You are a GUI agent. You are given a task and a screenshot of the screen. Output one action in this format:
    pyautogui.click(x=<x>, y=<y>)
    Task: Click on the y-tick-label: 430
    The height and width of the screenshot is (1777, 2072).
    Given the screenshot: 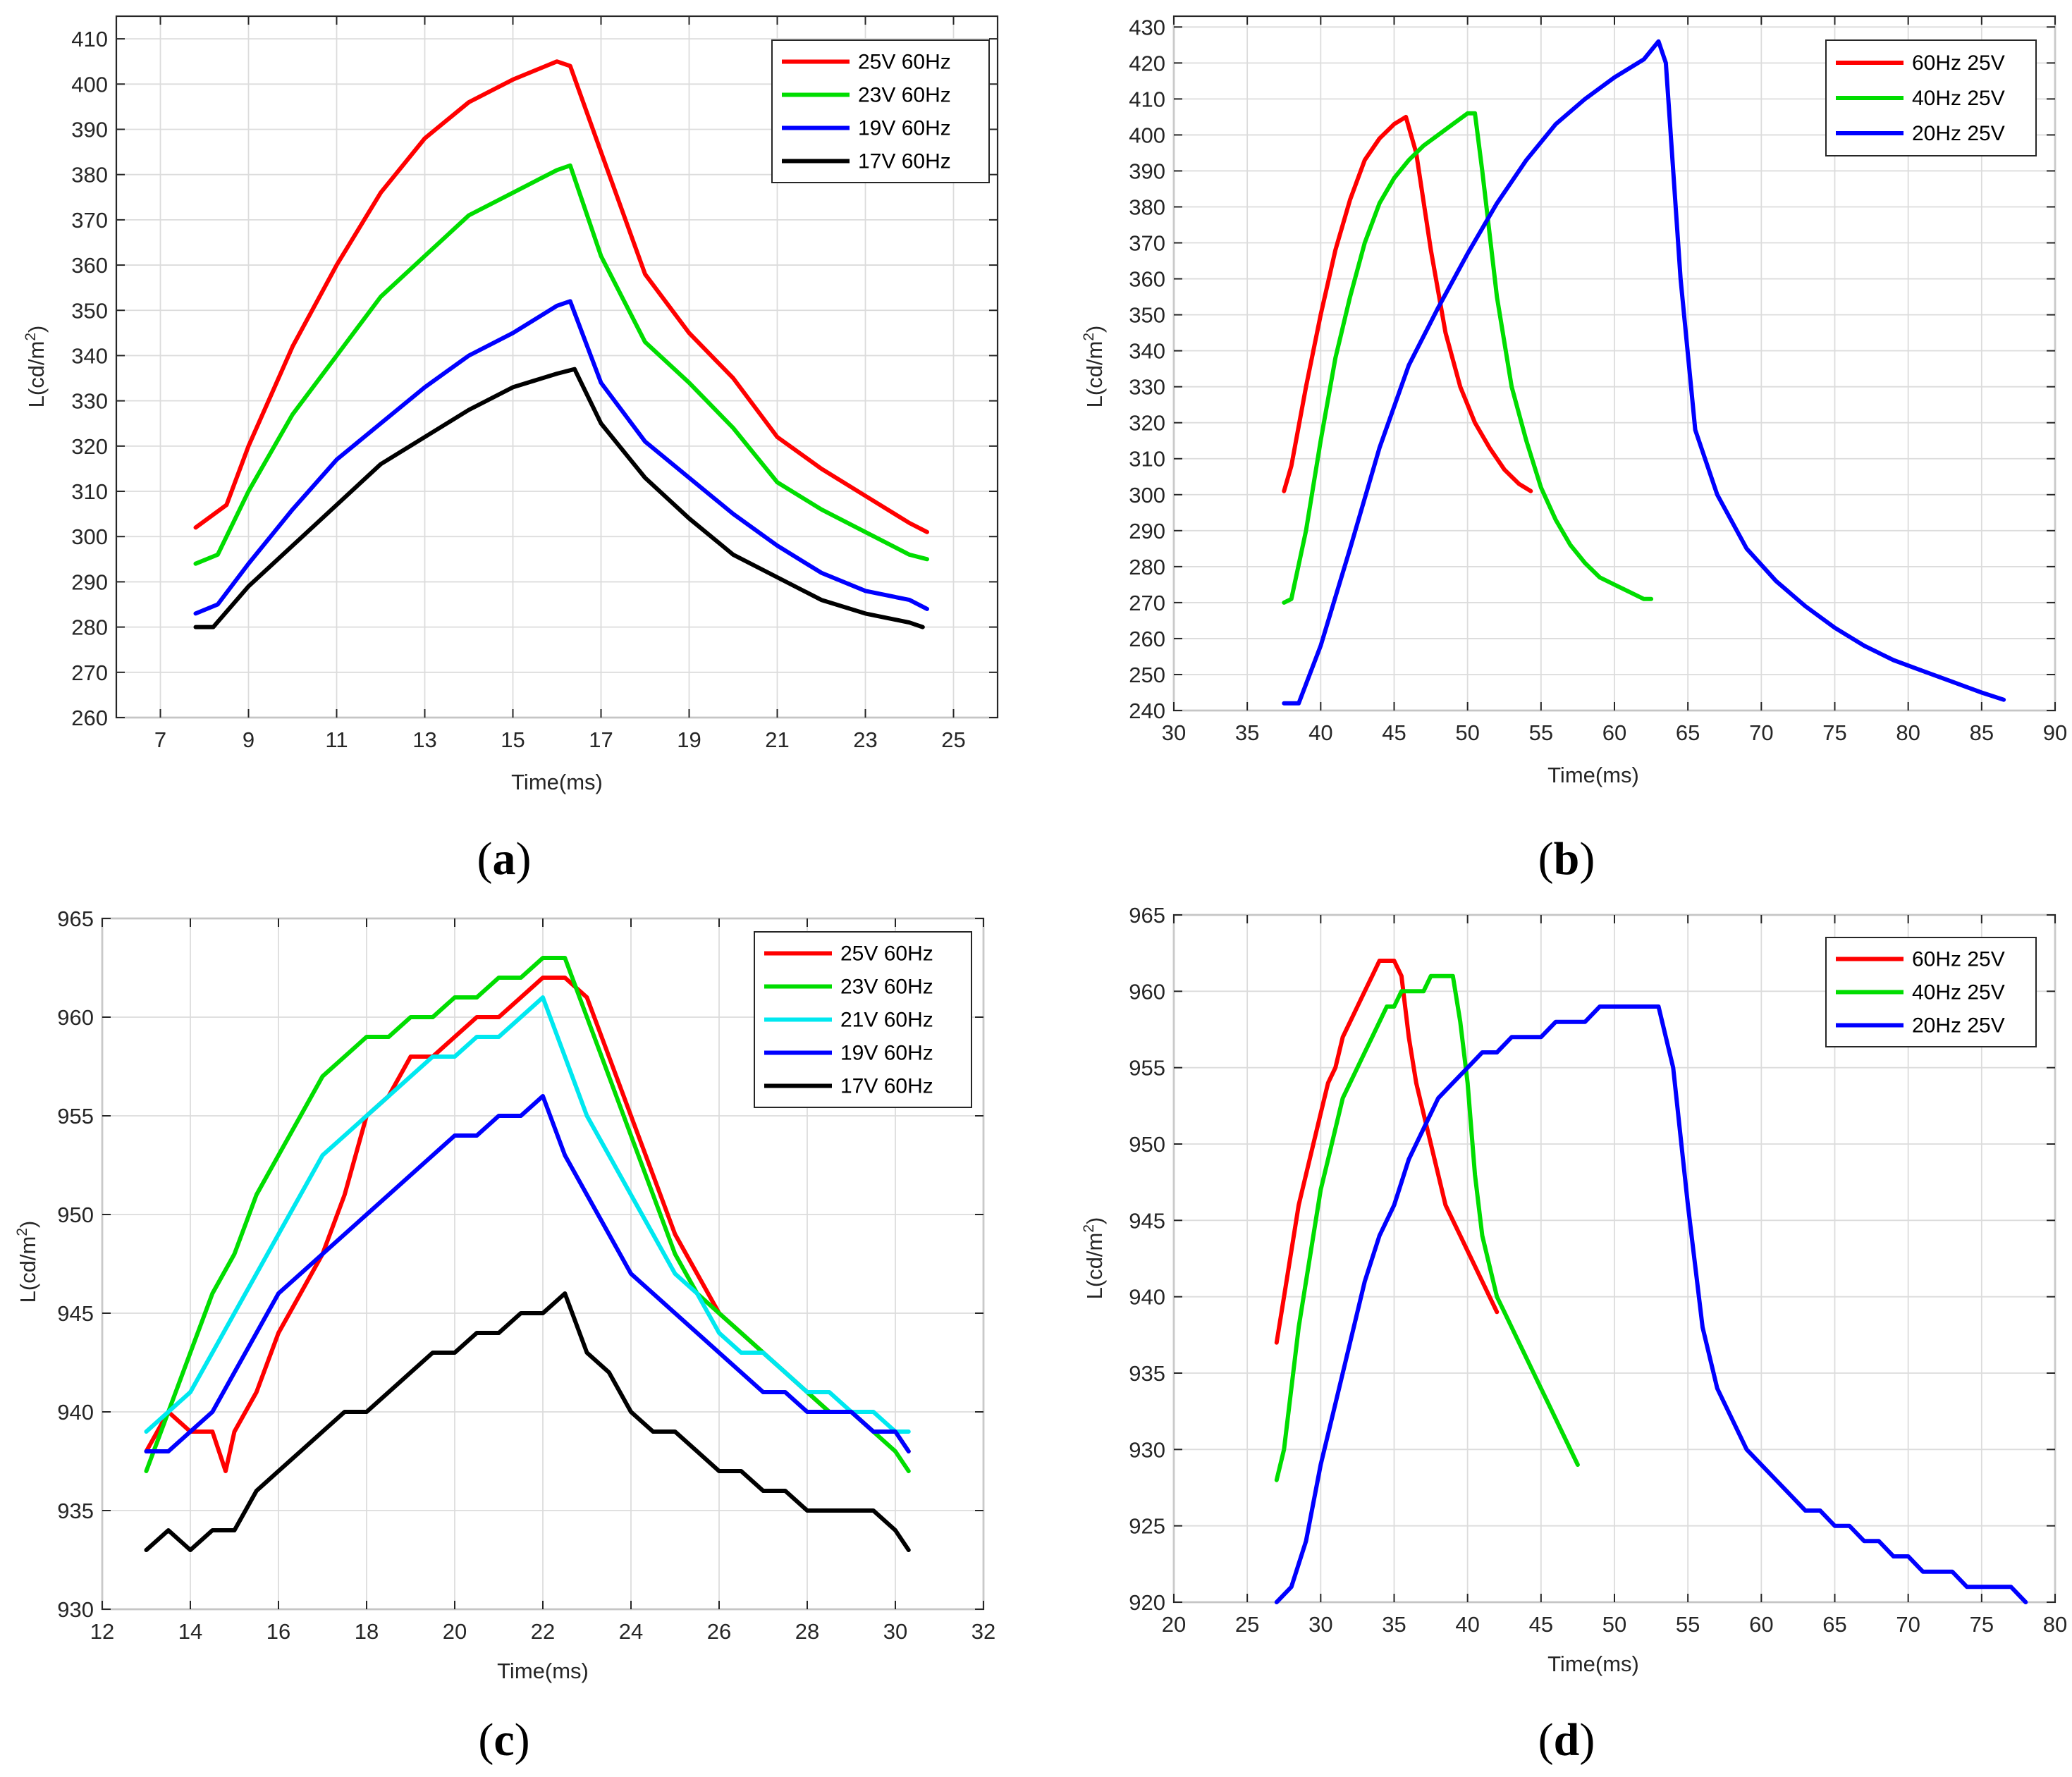 What is the action you would take?
    pyautogui.click(x=1147, y=27)
    